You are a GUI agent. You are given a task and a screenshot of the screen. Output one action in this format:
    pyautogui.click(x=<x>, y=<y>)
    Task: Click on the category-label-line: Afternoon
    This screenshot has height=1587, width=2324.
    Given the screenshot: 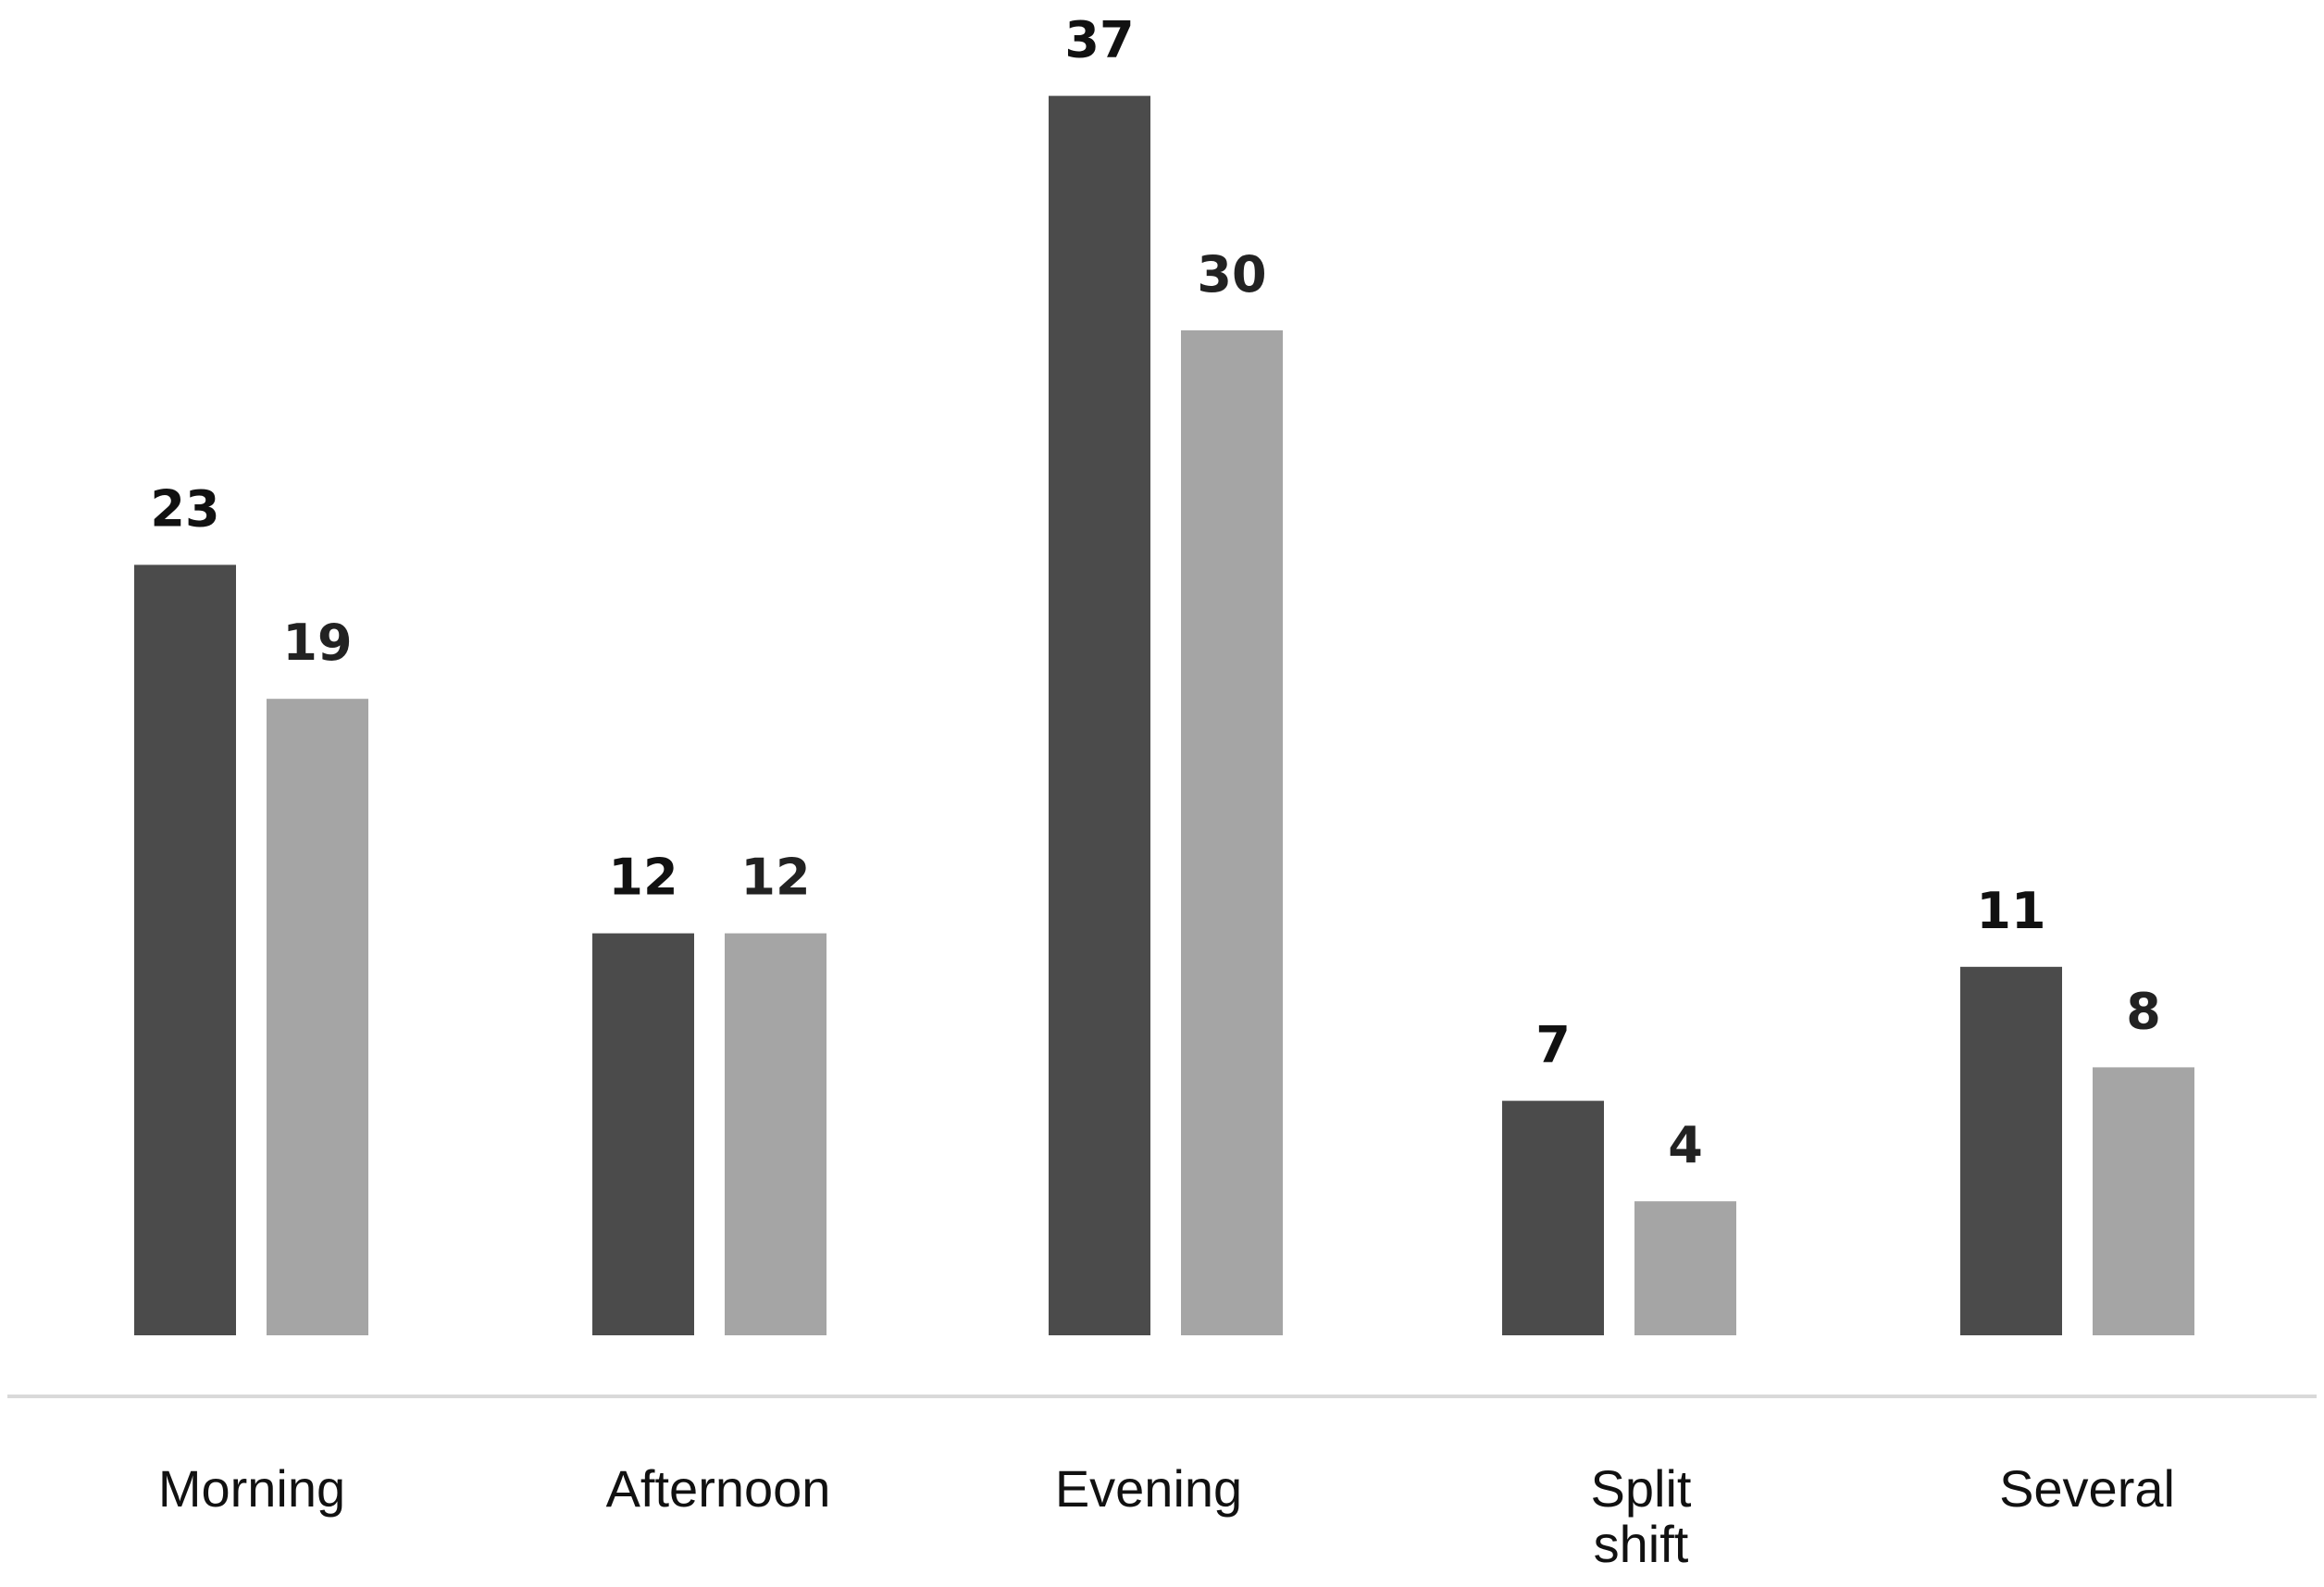 What is the action you would take?
    pyautogui.click(x=718, y=1488)
    